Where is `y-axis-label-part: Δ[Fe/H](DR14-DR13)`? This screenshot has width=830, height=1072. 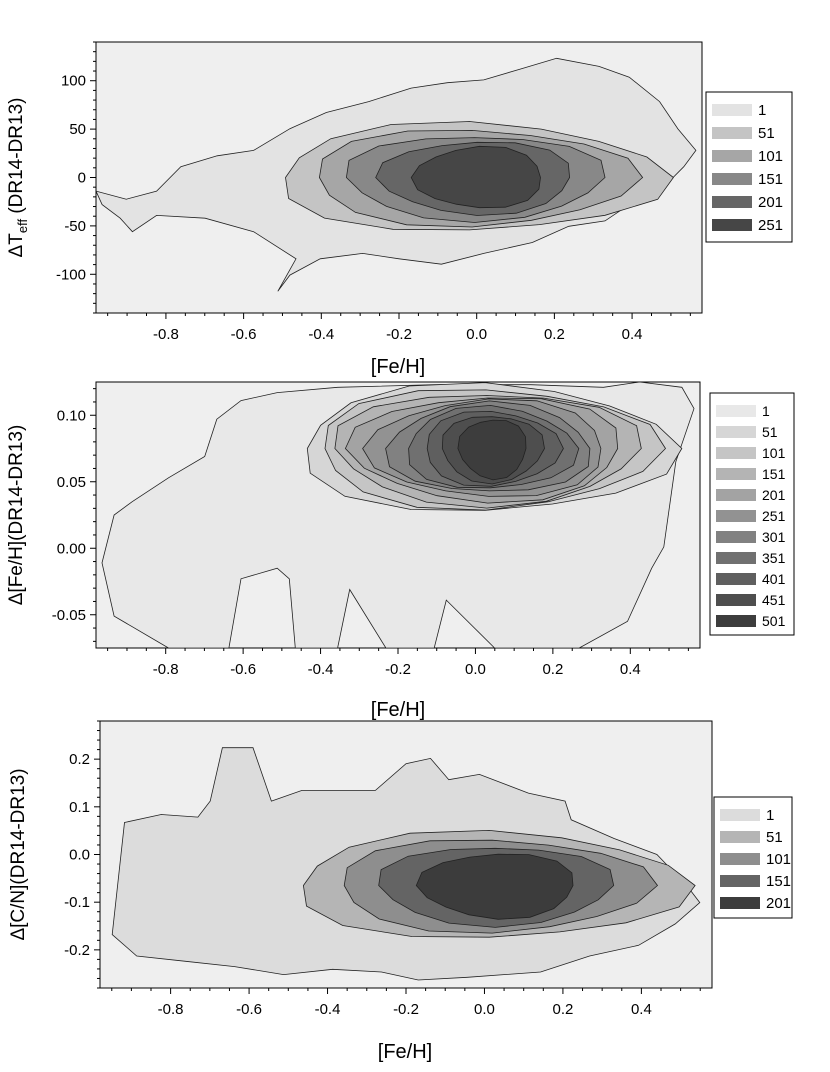 y-axis-label-part: Δ[Fe/H](DR14-DR13) is located at coordinates (16, 515).